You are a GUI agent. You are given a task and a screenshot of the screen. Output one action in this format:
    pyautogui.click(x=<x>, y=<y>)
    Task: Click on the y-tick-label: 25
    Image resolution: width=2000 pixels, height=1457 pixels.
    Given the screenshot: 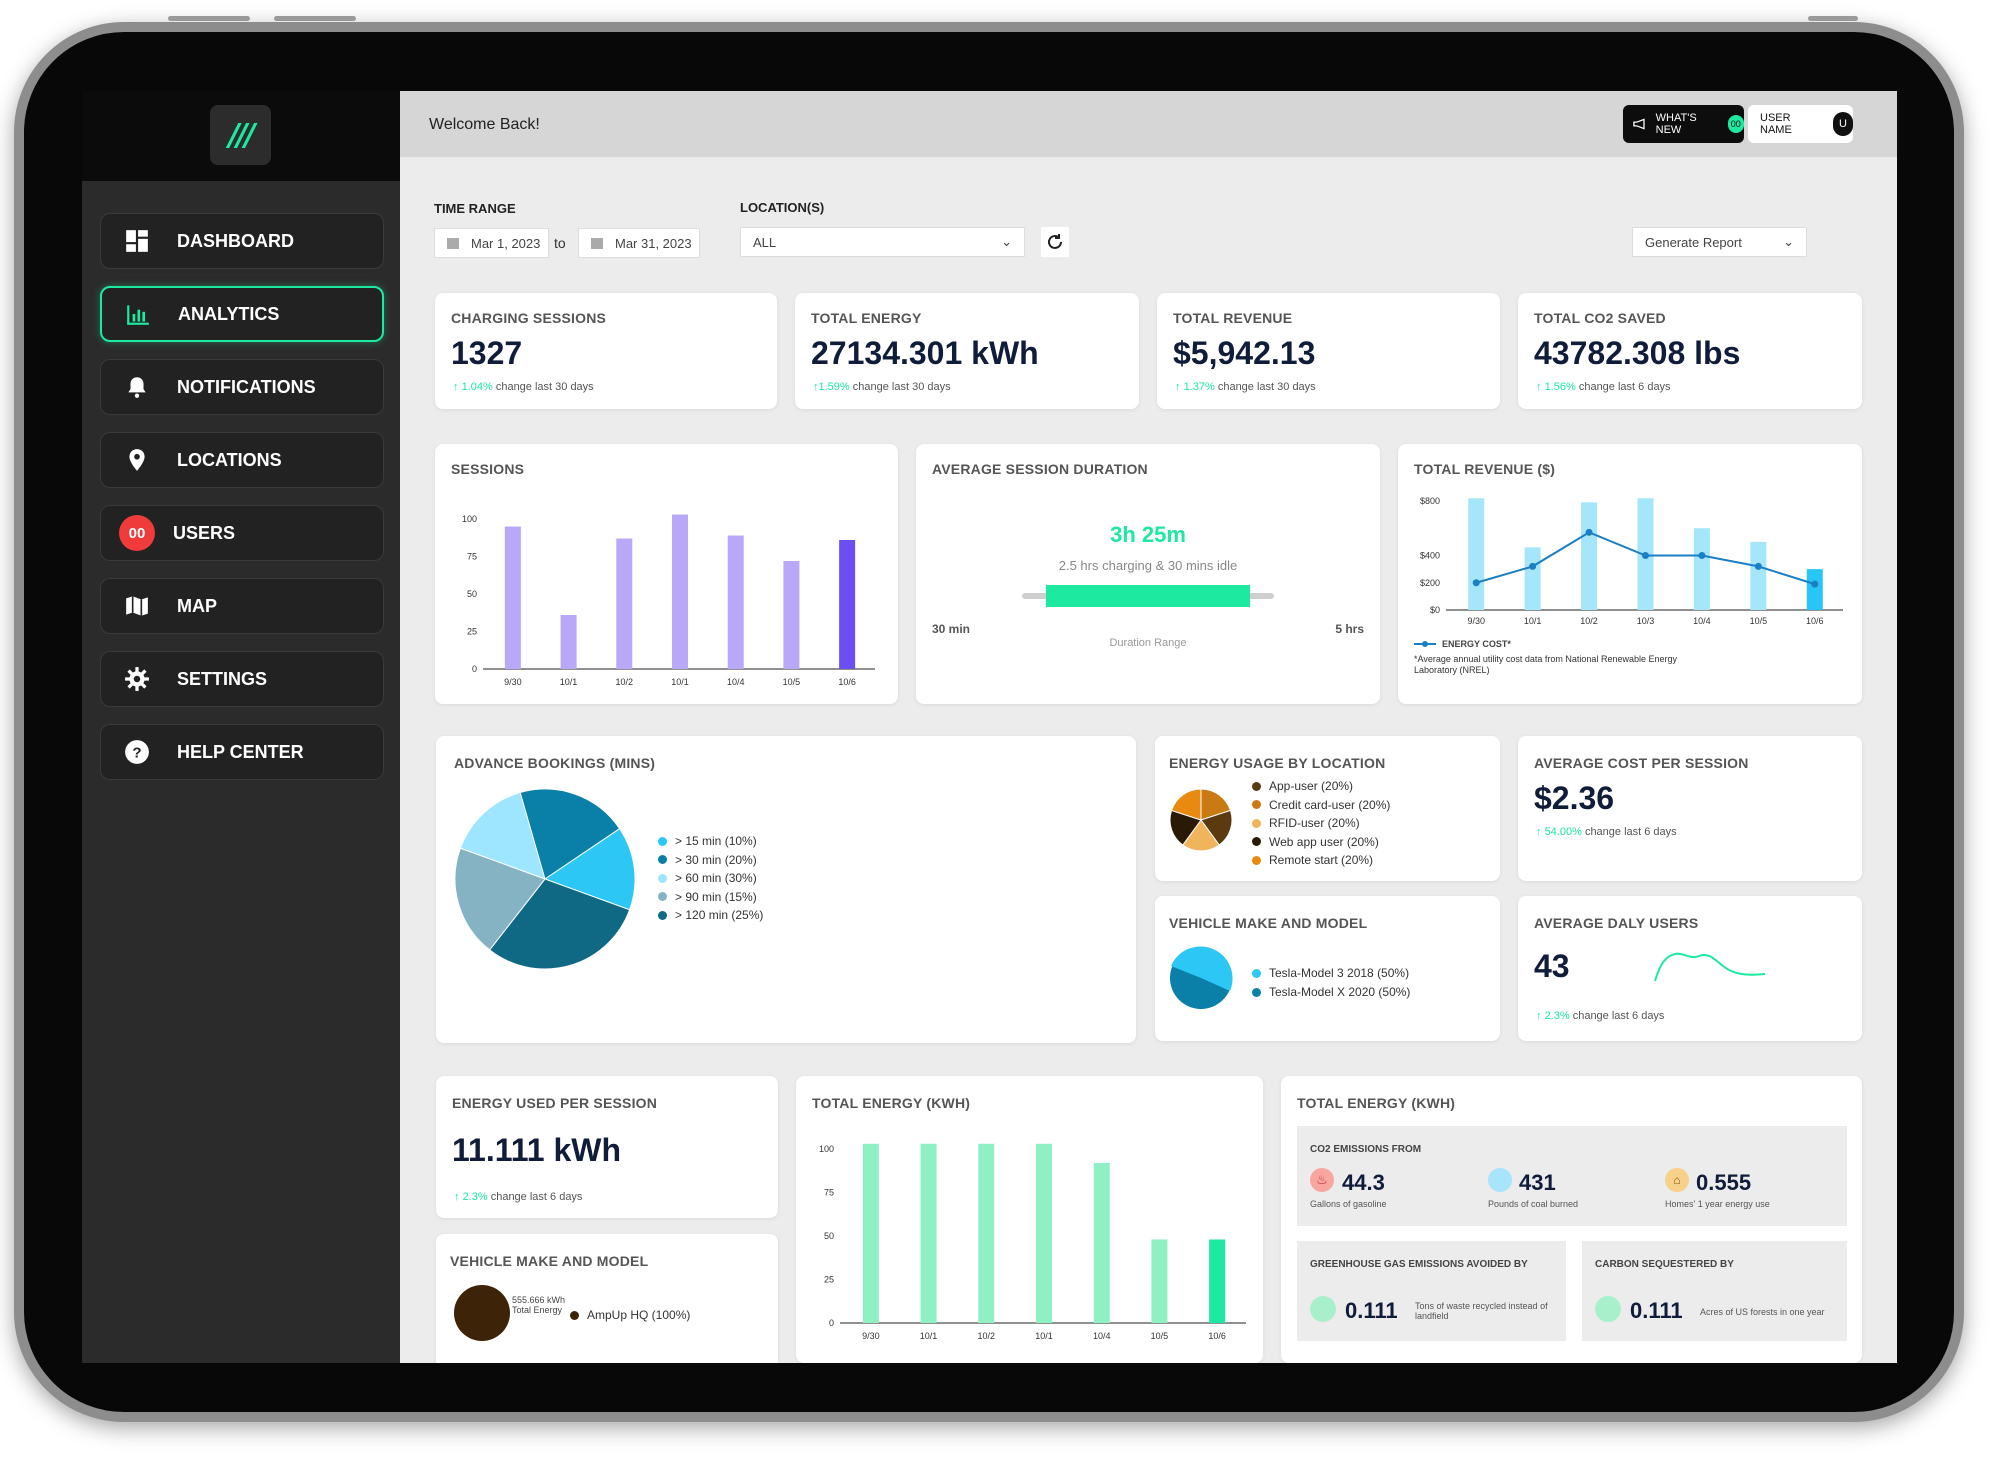 What is the action you would take?
    pyautogui.click(x=829, y=1280)
    